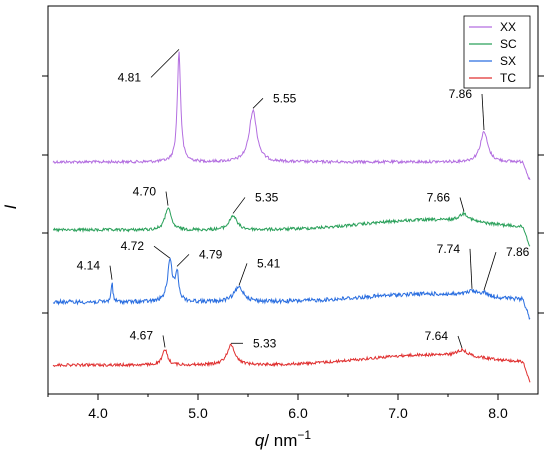 The image size is (550, 460). I want to click on peak-label-sx-4: 7.74, so click(449, 249).